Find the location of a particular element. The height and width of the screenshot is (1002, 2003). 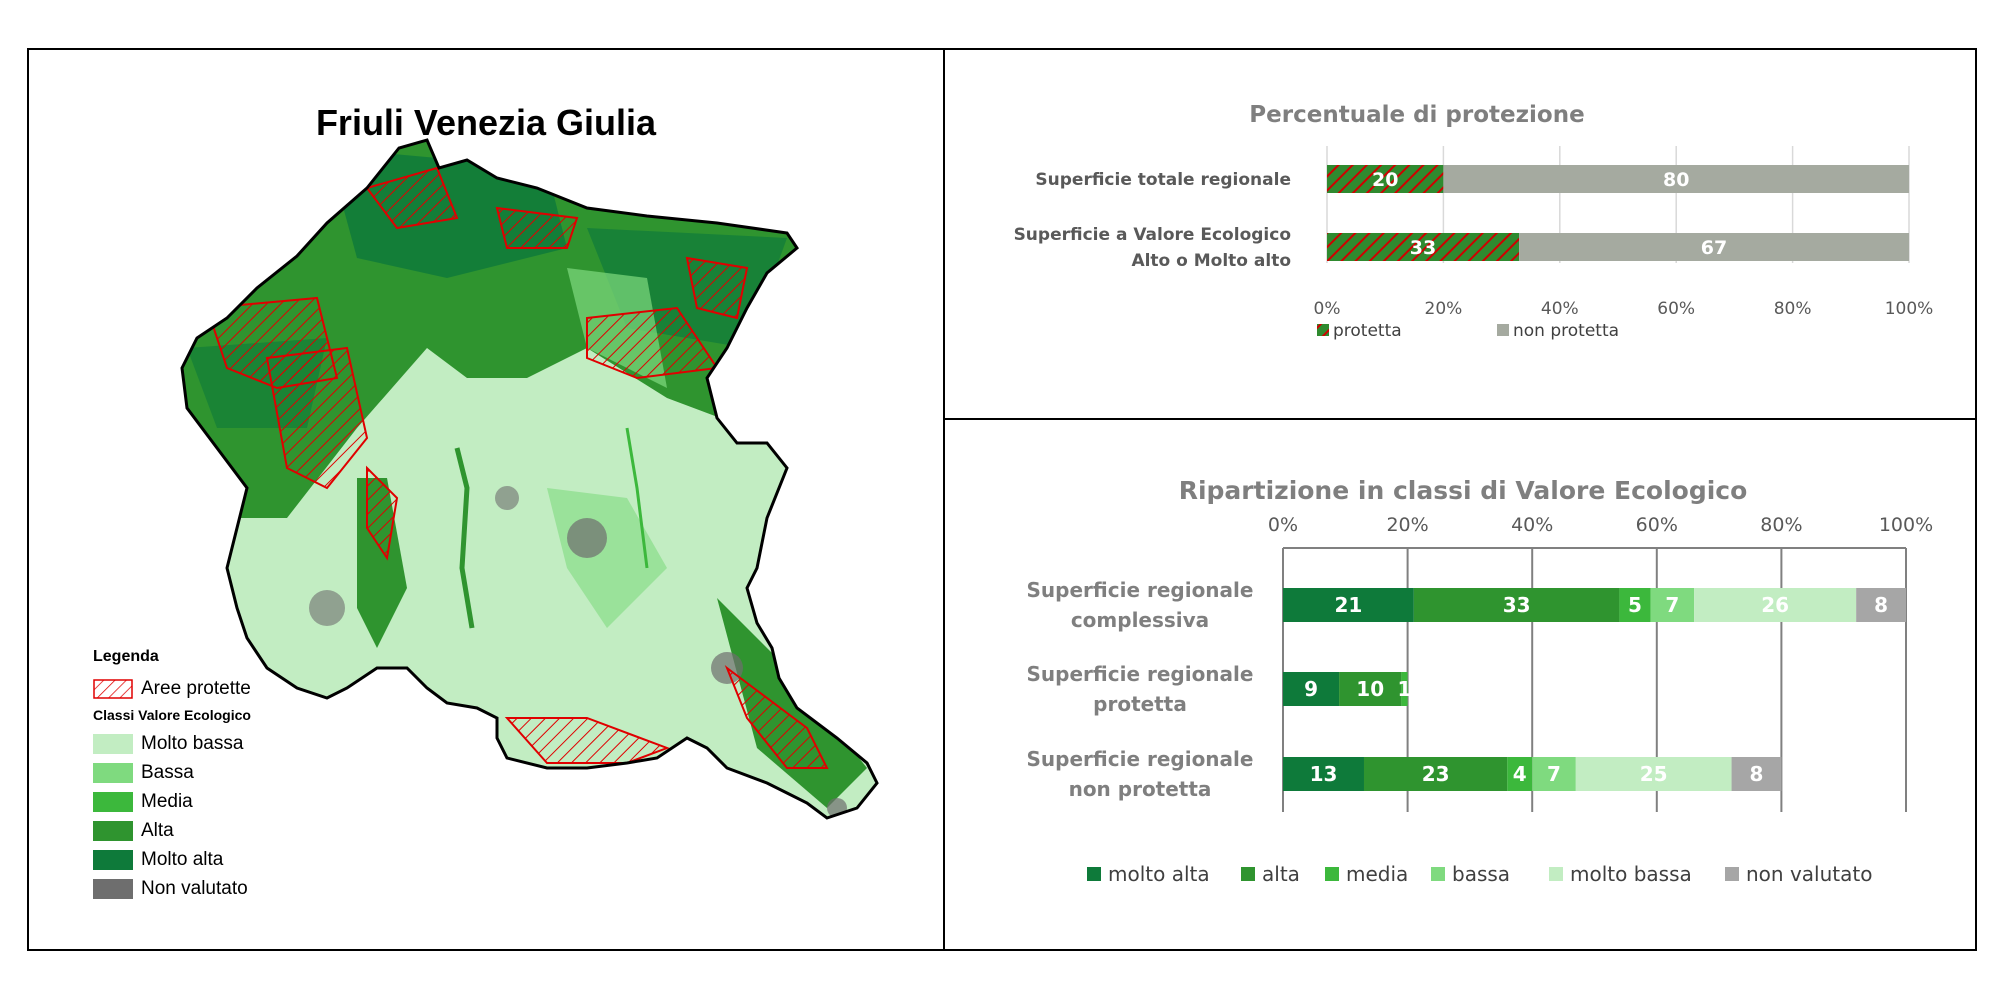

legend-item-class: Bassa is located at coordinates (172, 772).